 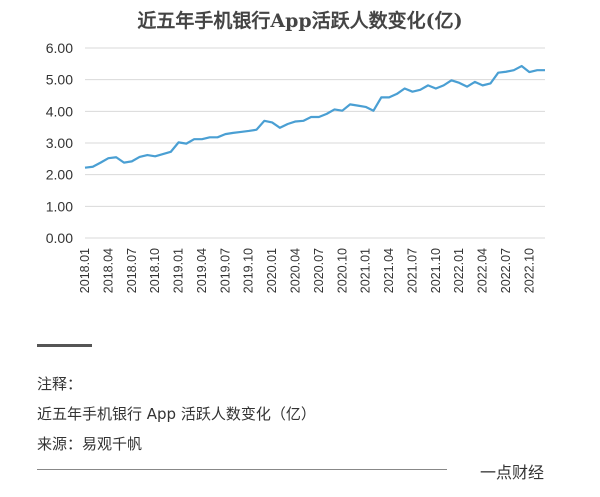 I want to click on x-tick-label: 2018.10, so click(x=155, y=270).